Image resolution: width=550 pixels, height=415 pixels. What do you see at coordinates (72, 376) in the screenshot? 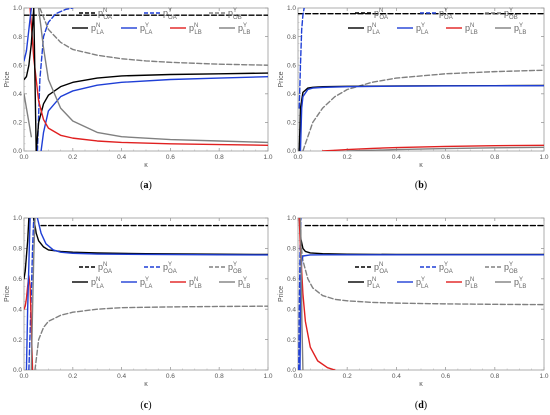
I see `x-tick-label: 0.2` at bounding box center [72, 376].